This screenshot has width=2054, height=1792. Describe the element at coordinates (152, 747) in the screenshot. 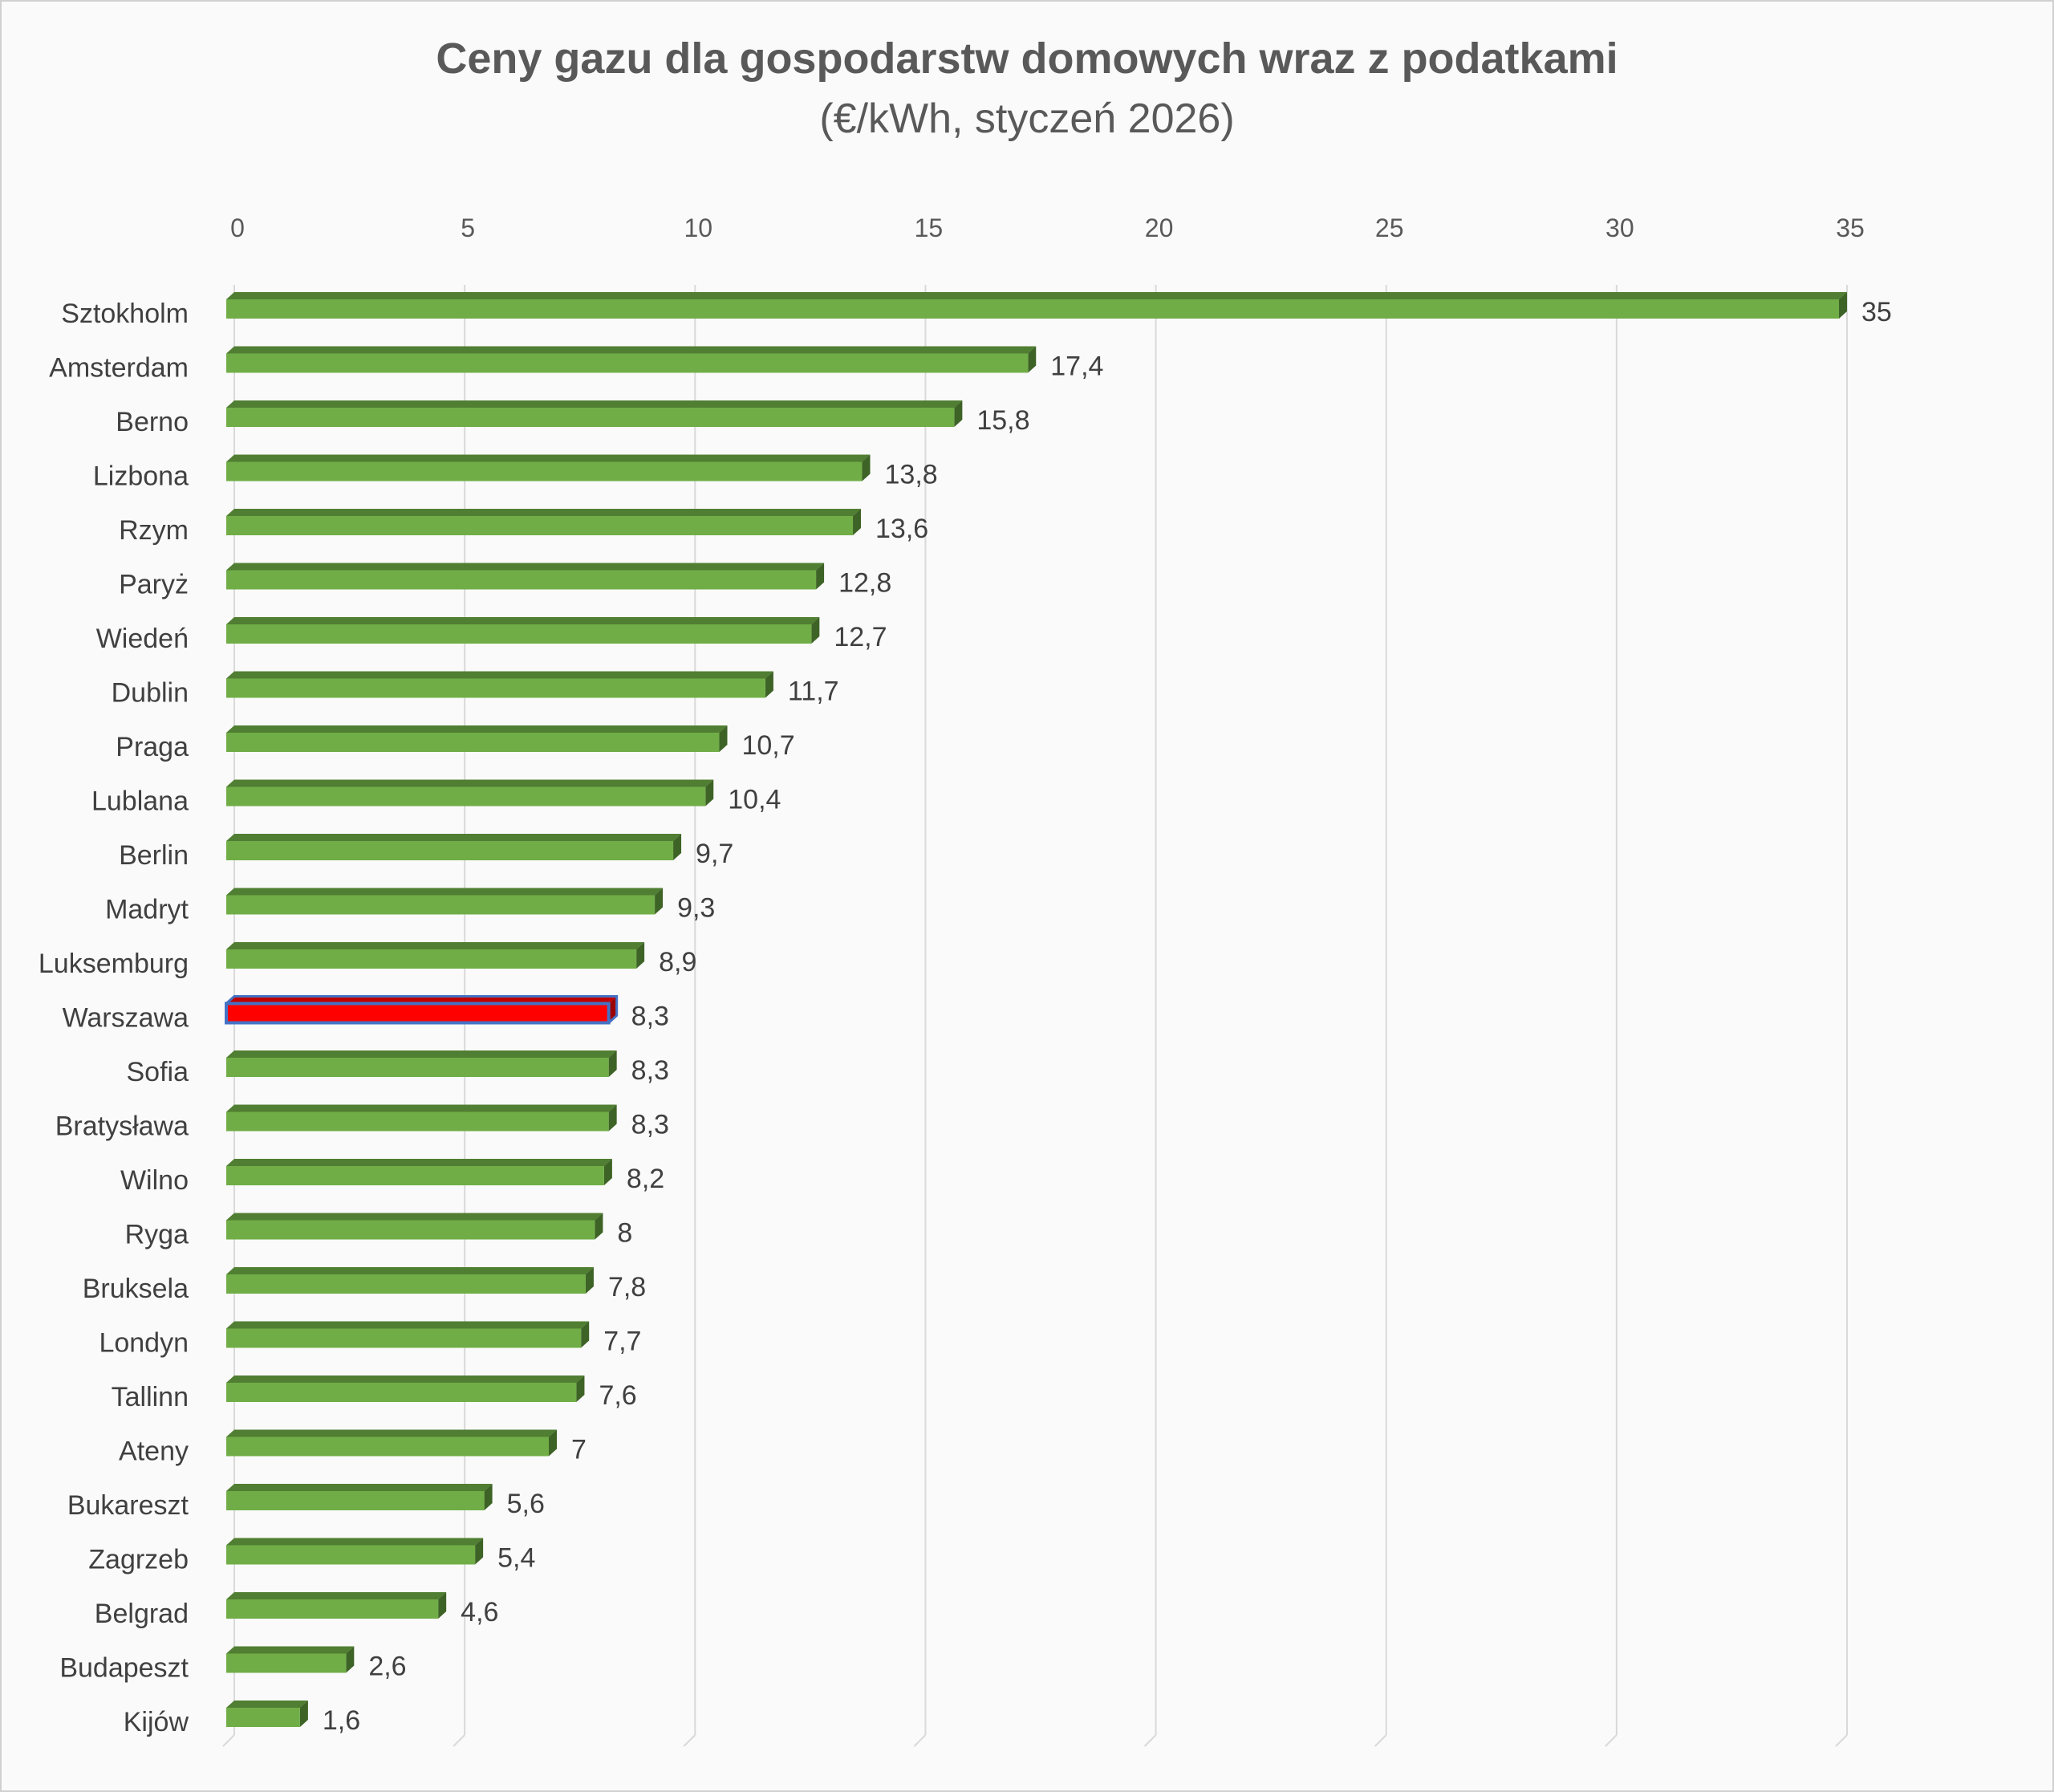

I see `category-label: Praga` at that location.